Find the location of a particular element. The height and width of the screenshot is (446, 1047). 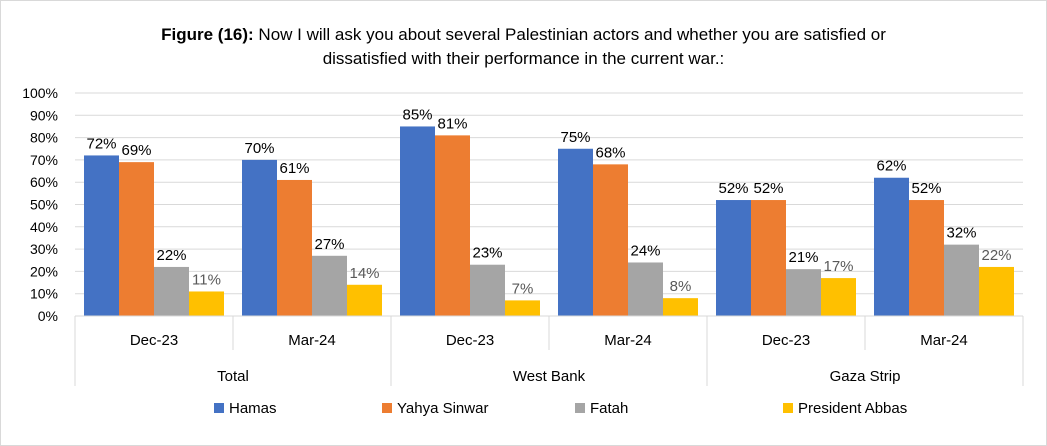

y-tick-label: 60% is located at coordinates (44, 182).